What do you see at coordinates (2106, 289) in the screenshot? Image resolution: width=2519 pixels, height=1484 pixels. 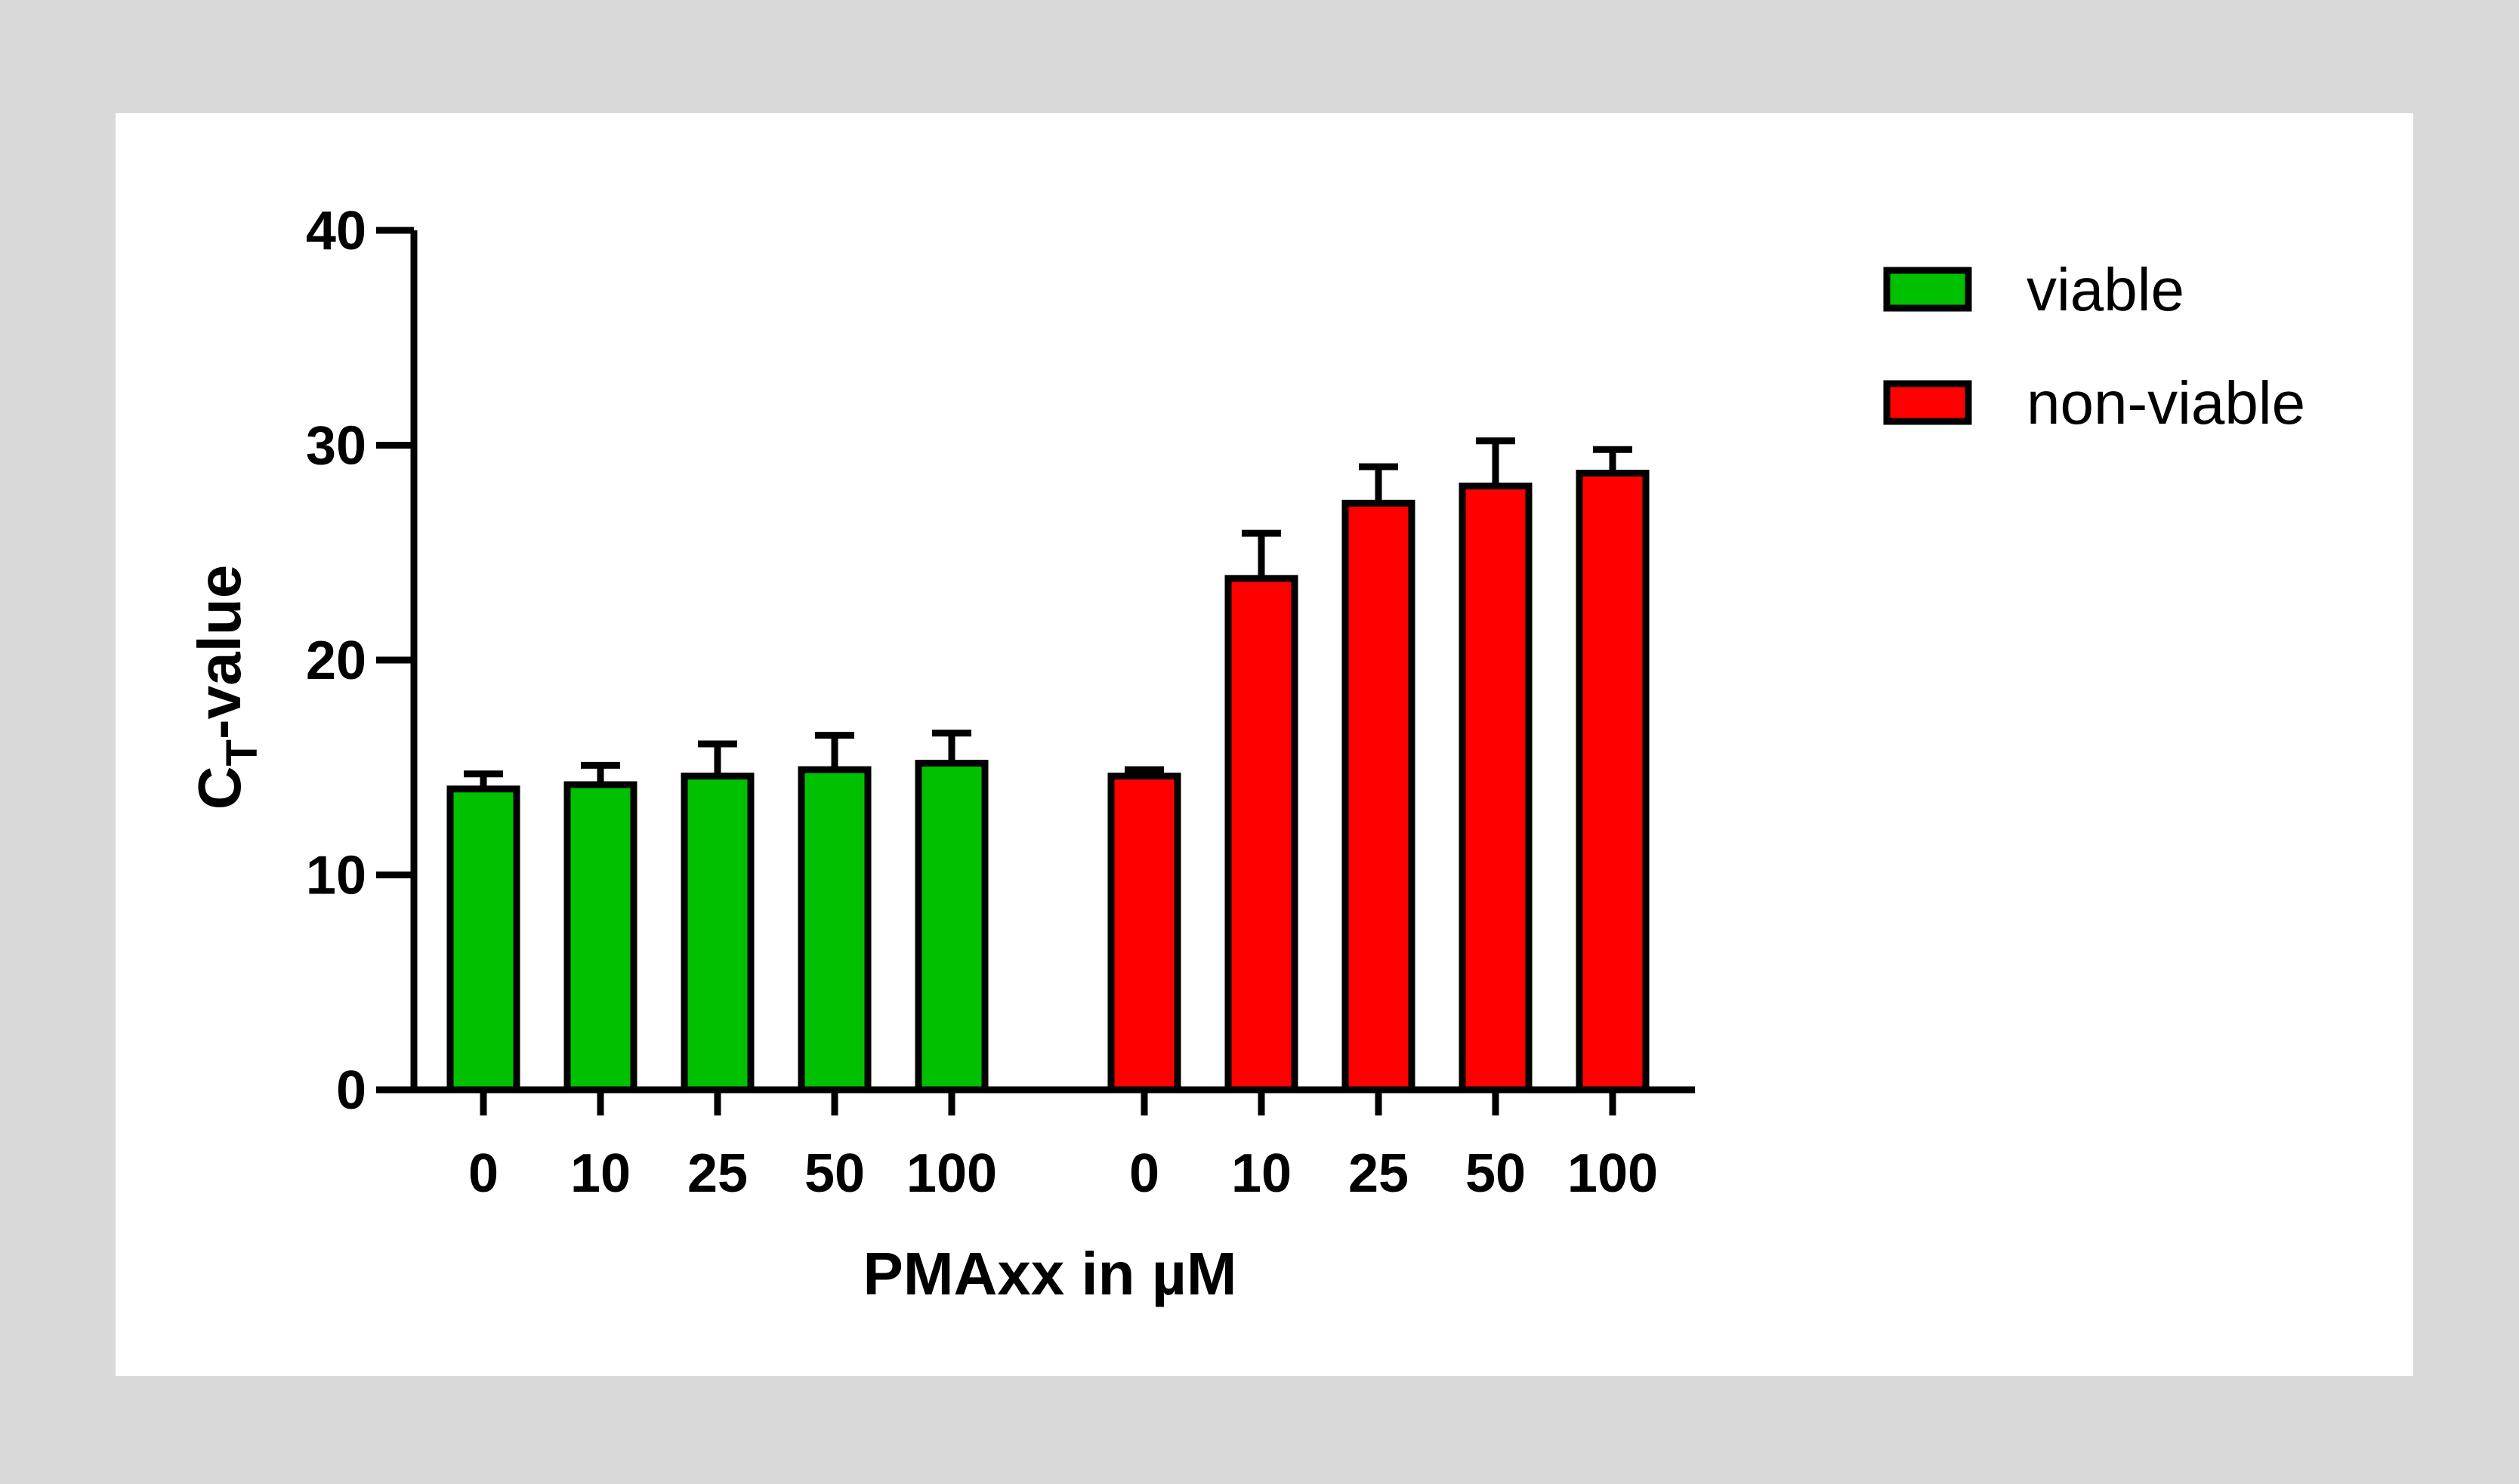 I see `legend-label-viable: viable` at bounding box center [2106, 289].